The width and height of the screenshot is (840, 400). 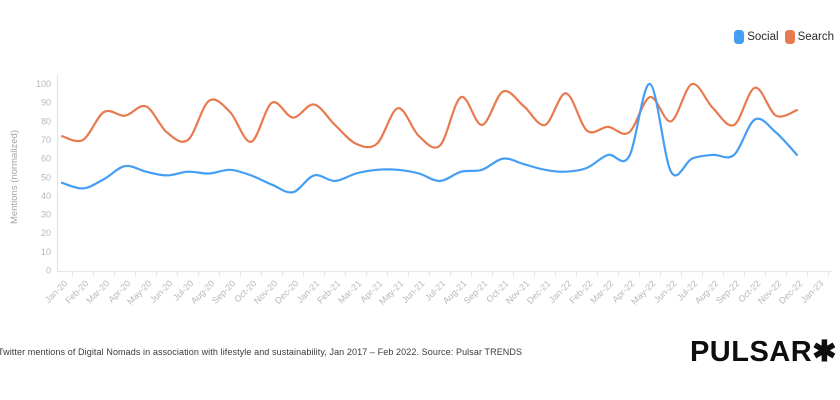 I want to click on pulsar-logo-text: PULSAR, so click(x=751, y=352).